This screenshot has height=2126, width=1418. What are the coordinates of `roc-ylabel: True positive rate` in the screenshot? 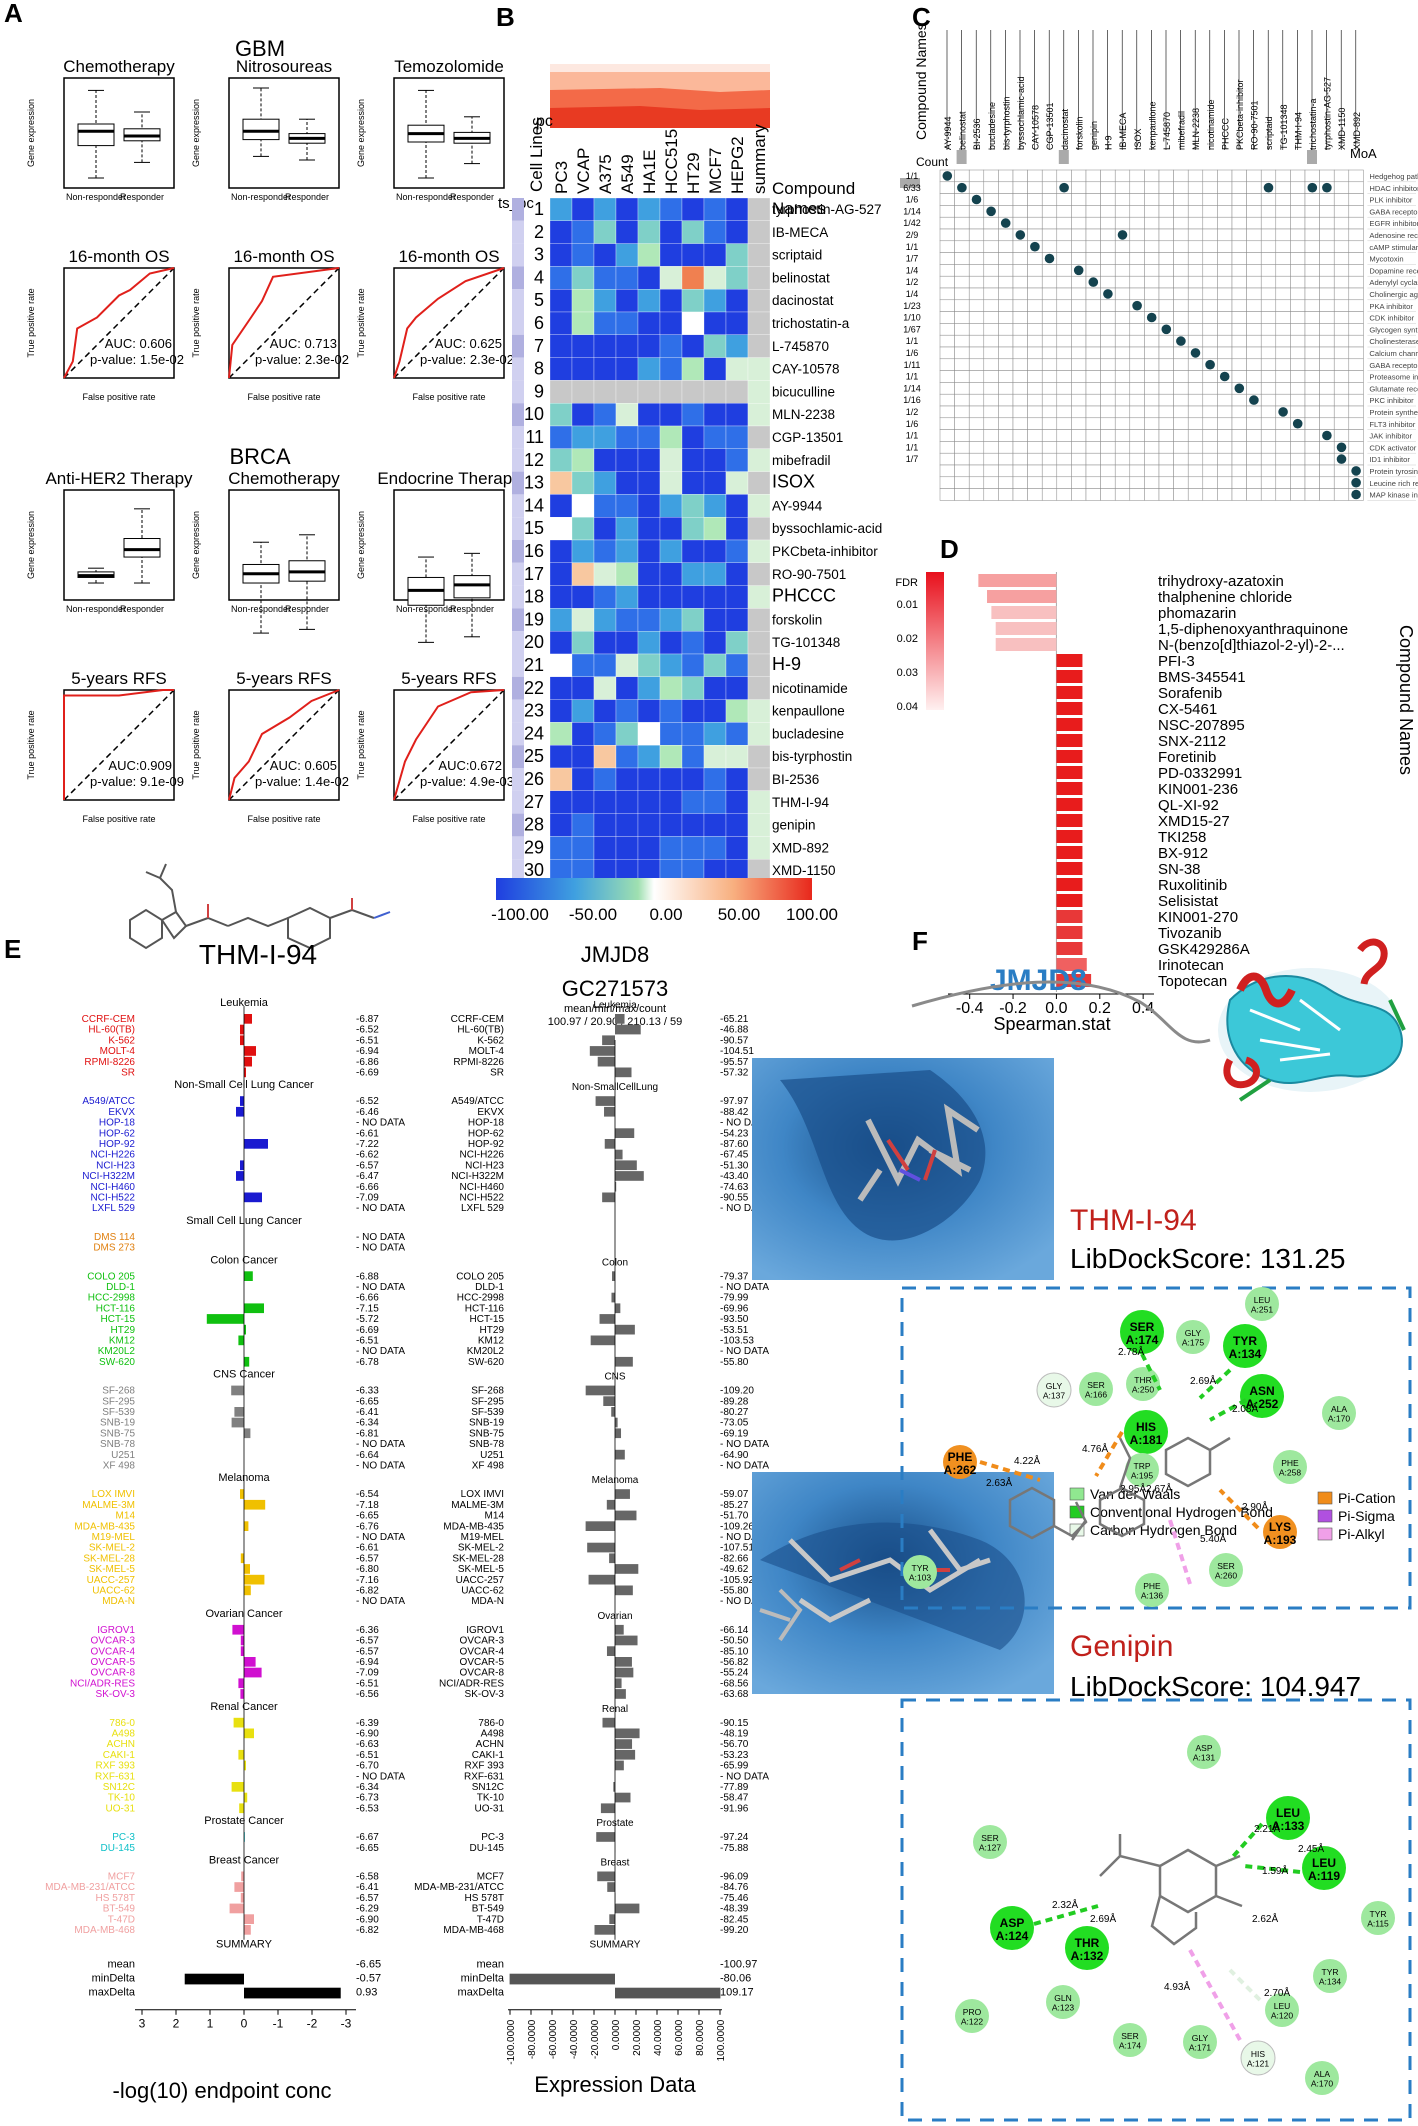 It's located at (31, 322).